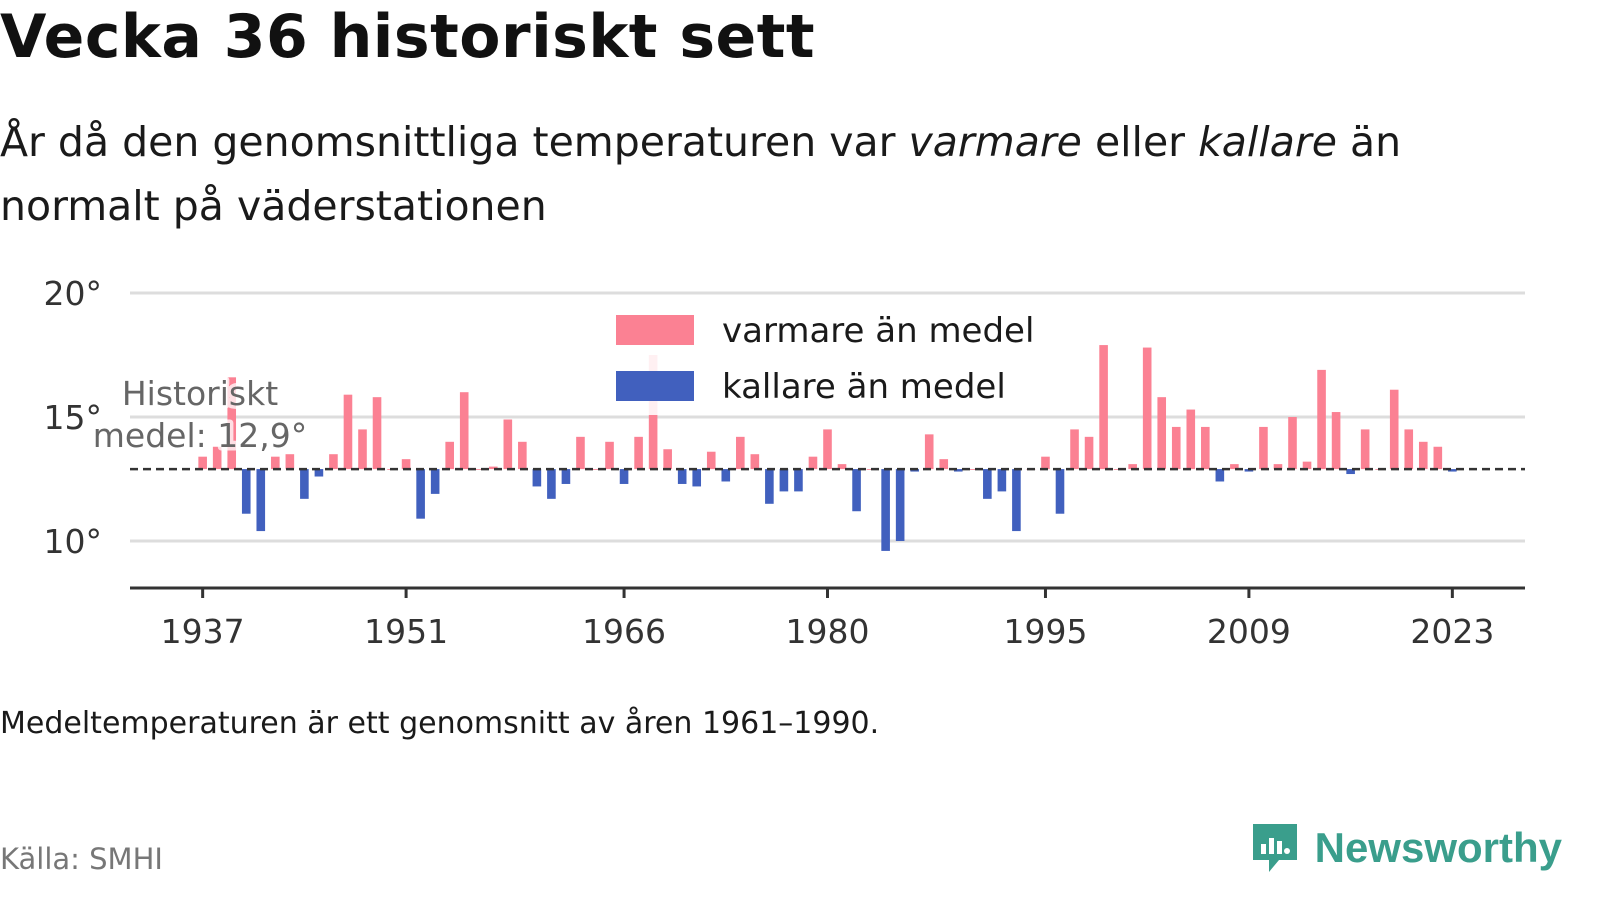 The image size is (1600, 900). What do you see at coordinates (995, 142) in the screenshot?
I see `subtitle-warmer: varmare` at bounding box center [995, 142].